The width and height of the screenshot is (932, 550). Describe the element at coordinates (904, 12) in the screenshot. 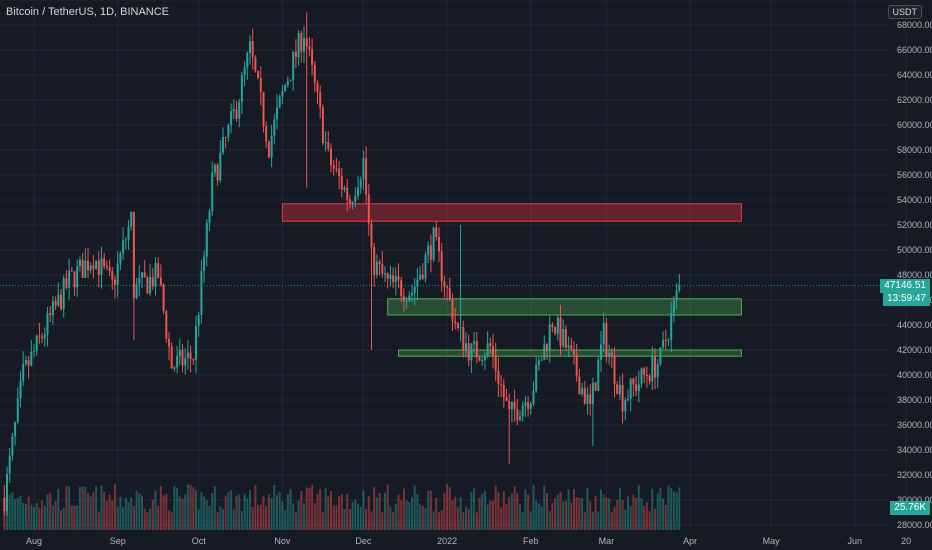

I see `quote-currency-badge: USDT` at that location.